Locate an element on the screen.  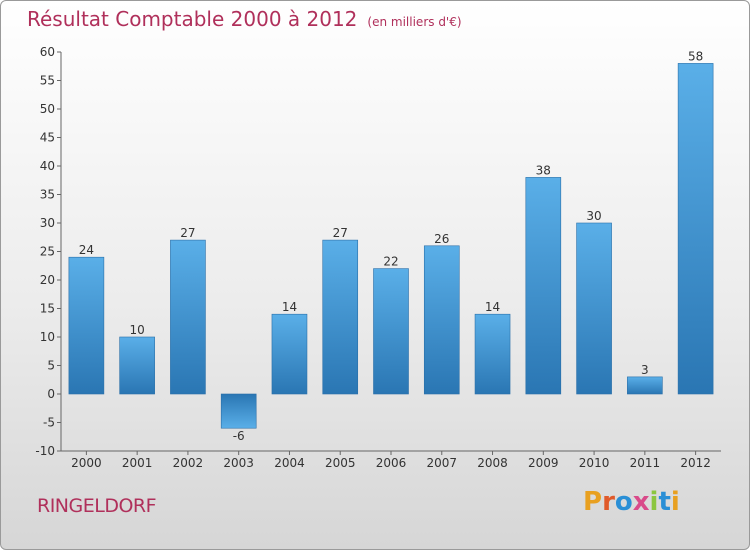
x-tick-label: 2004 is located at coordinates (289, 463).